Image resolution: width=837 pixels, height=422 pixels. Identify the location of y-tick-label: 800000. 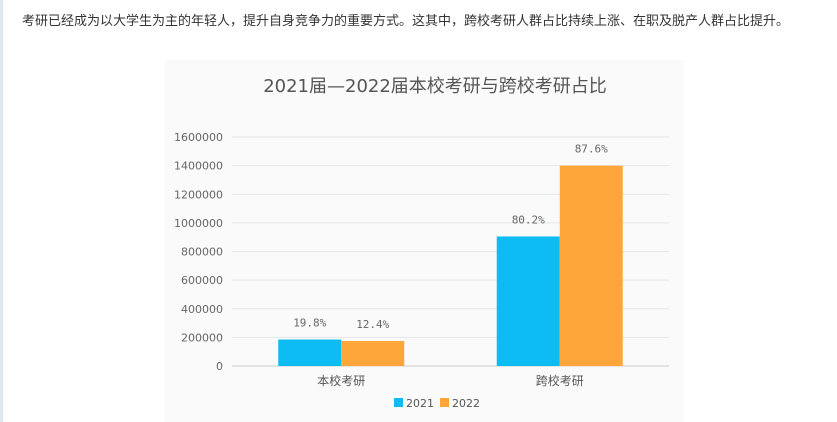
(202, 252).